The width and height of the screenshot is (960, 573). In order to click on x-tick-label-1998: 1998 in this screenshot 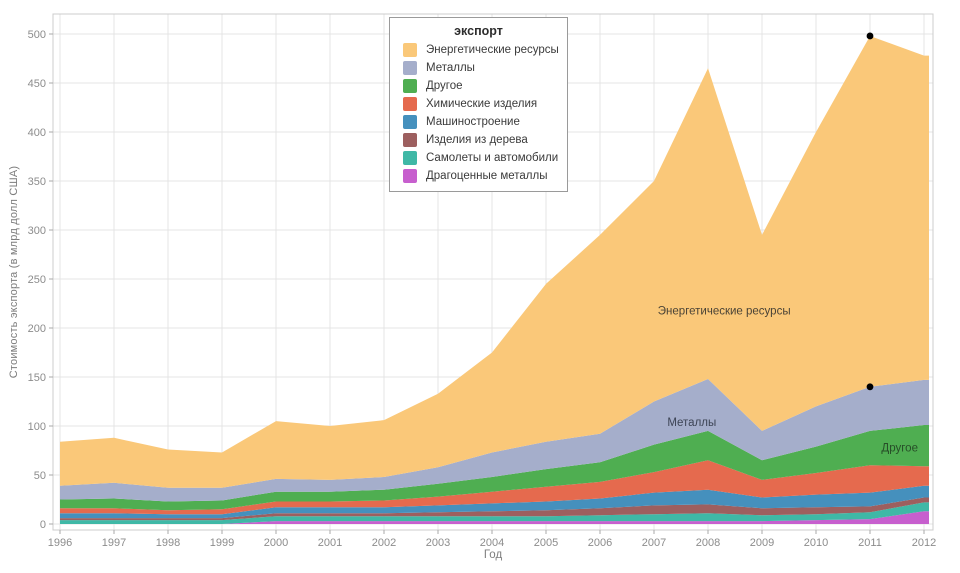, I will do `click(168, 543)`.